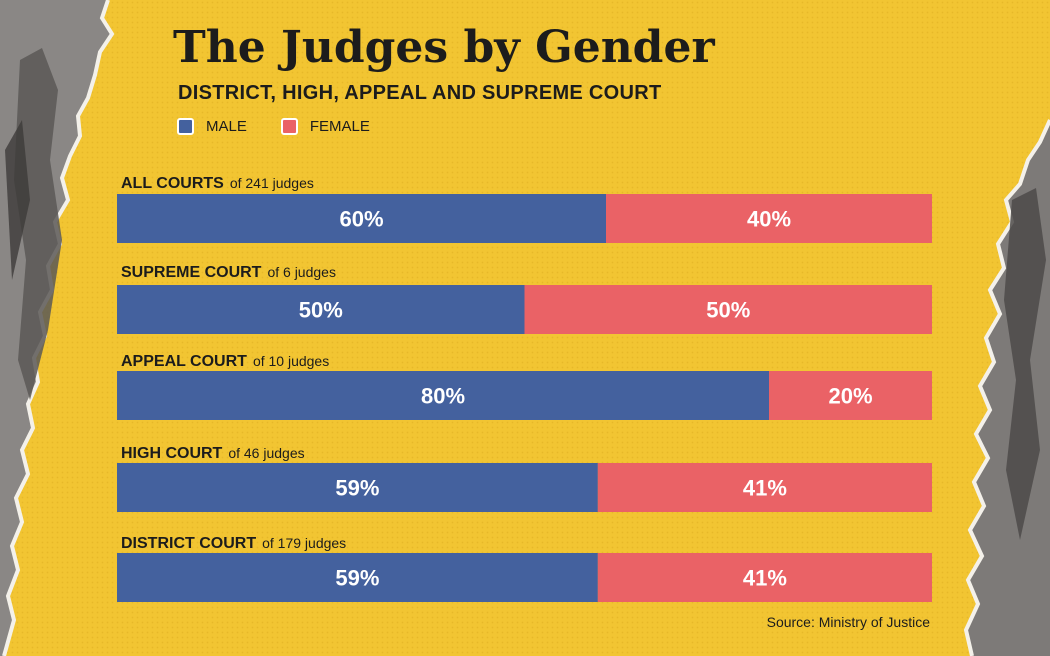  I want to click on data-label-male-district-court: 59%, so click(357, 578).